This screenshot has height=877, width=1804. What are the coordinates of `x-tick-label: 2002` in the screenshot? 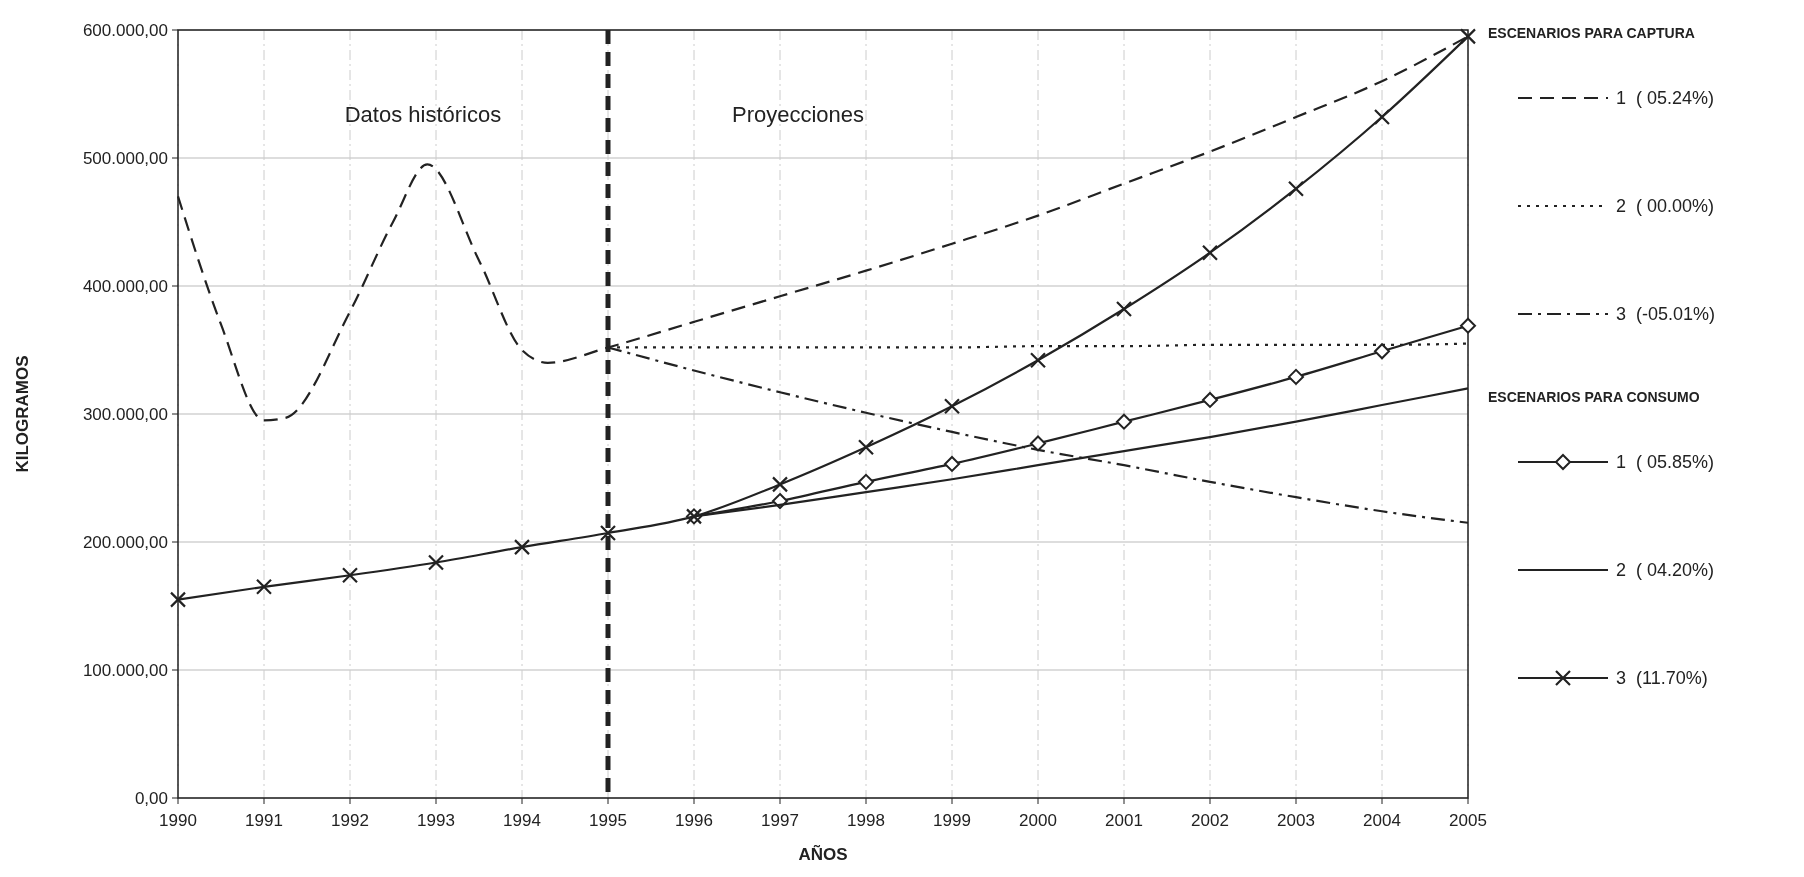 It's located at (1210, 820).